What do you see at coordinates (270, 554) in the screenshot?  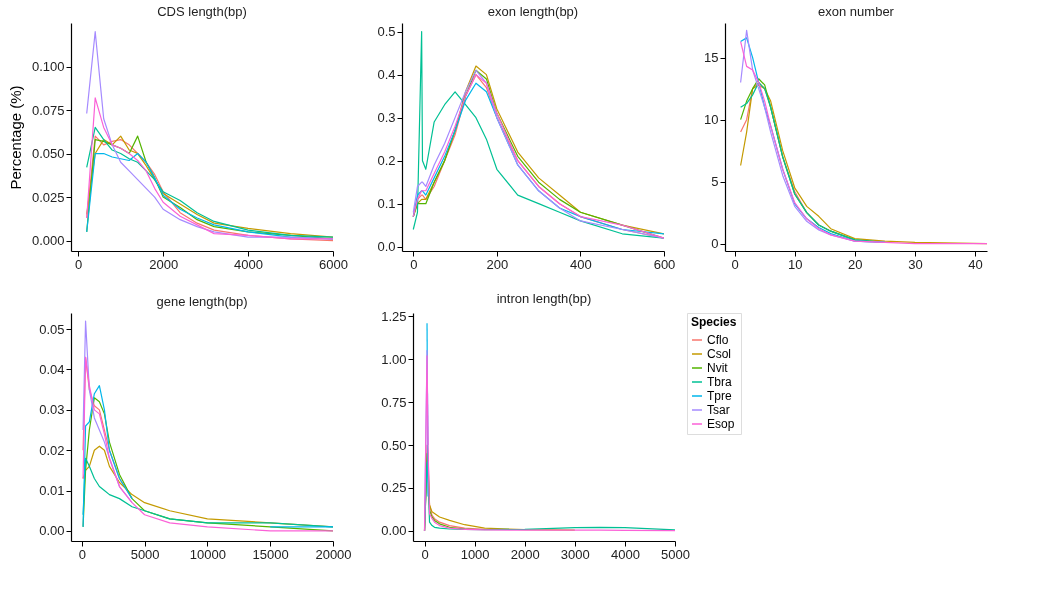 I see `x-tick-label: 15000` at bounding box center [270, 554].